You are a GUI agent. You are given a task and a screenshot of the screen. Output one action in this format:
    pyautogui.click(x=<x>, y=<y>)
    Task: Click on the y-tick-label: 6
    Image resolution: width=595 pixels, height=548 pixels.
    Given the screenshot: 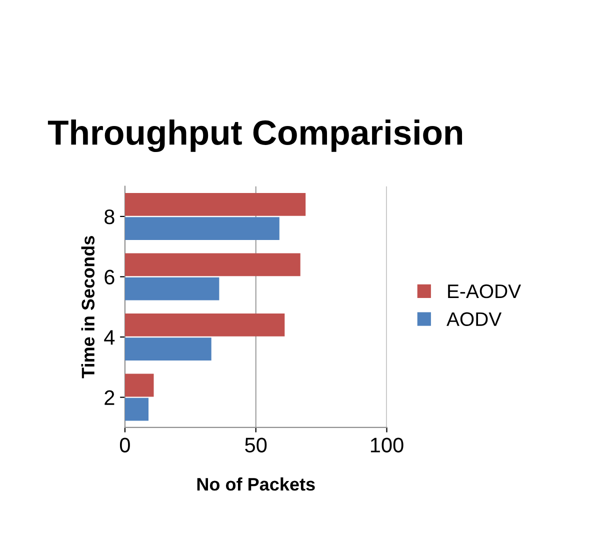 What is the action you would take?
    pyautogui.click(x=109, y=277)
    